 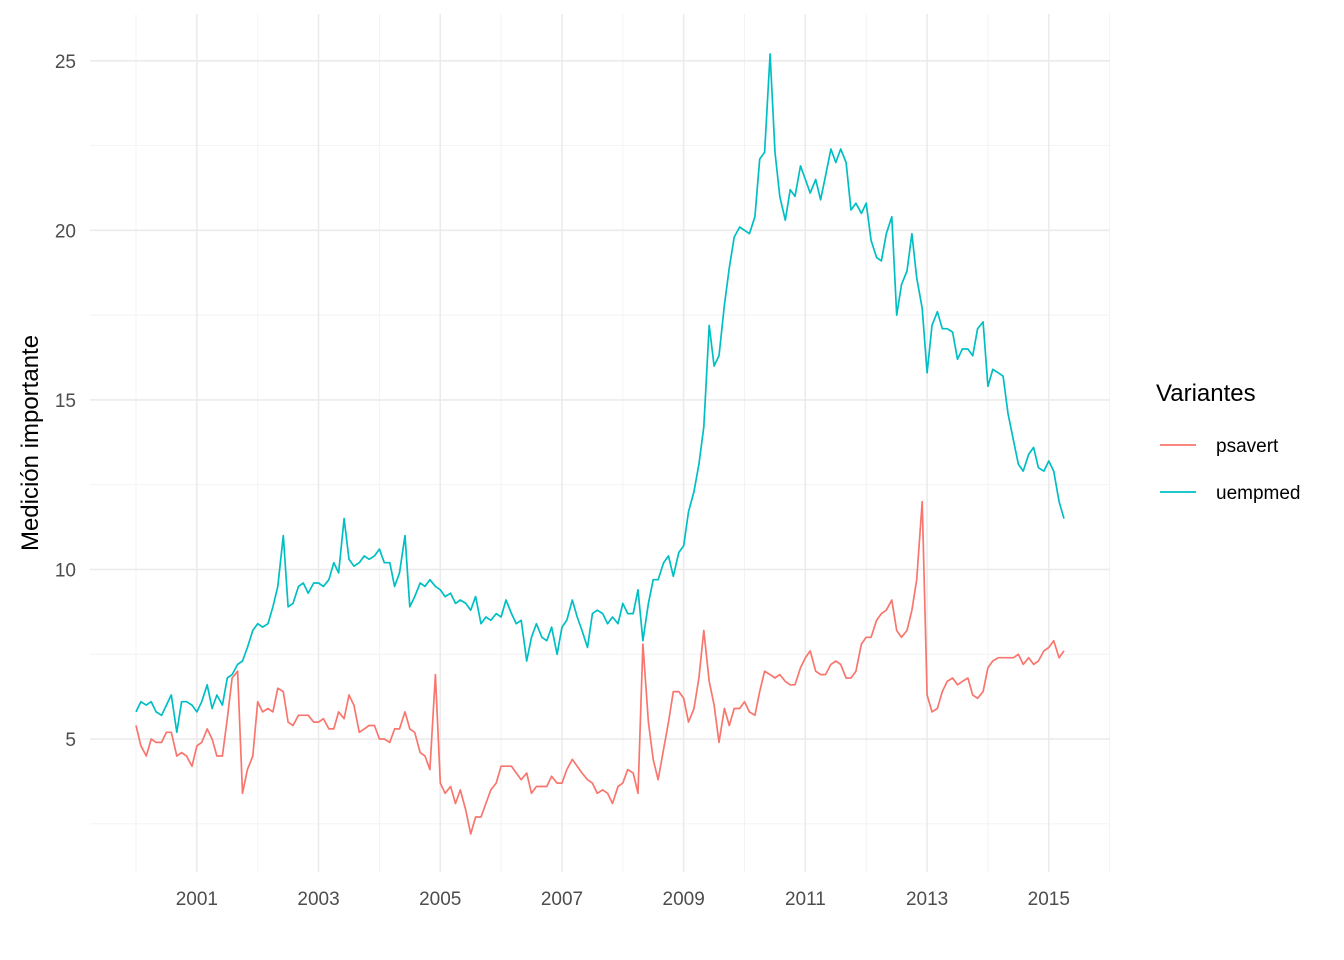 What do you see at coordinates (1247, 446) in the screenshot?
I see `legend-label-psavert: psavert` at bounding box center [1247, 446].